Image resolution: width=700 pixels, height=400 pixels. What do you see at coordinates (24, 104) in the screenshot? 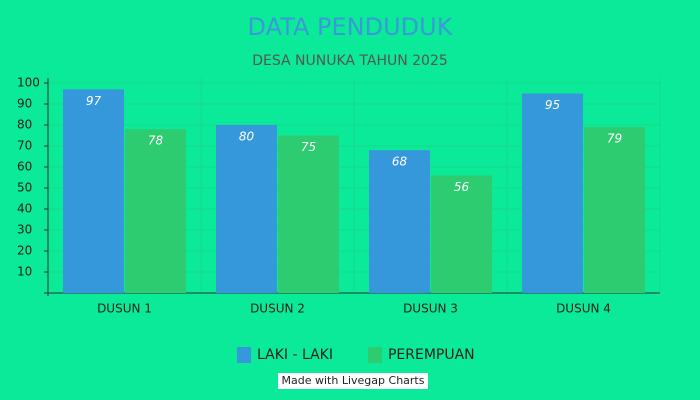
I see `y-tick-label: 90` at bounding box center [24, 104].